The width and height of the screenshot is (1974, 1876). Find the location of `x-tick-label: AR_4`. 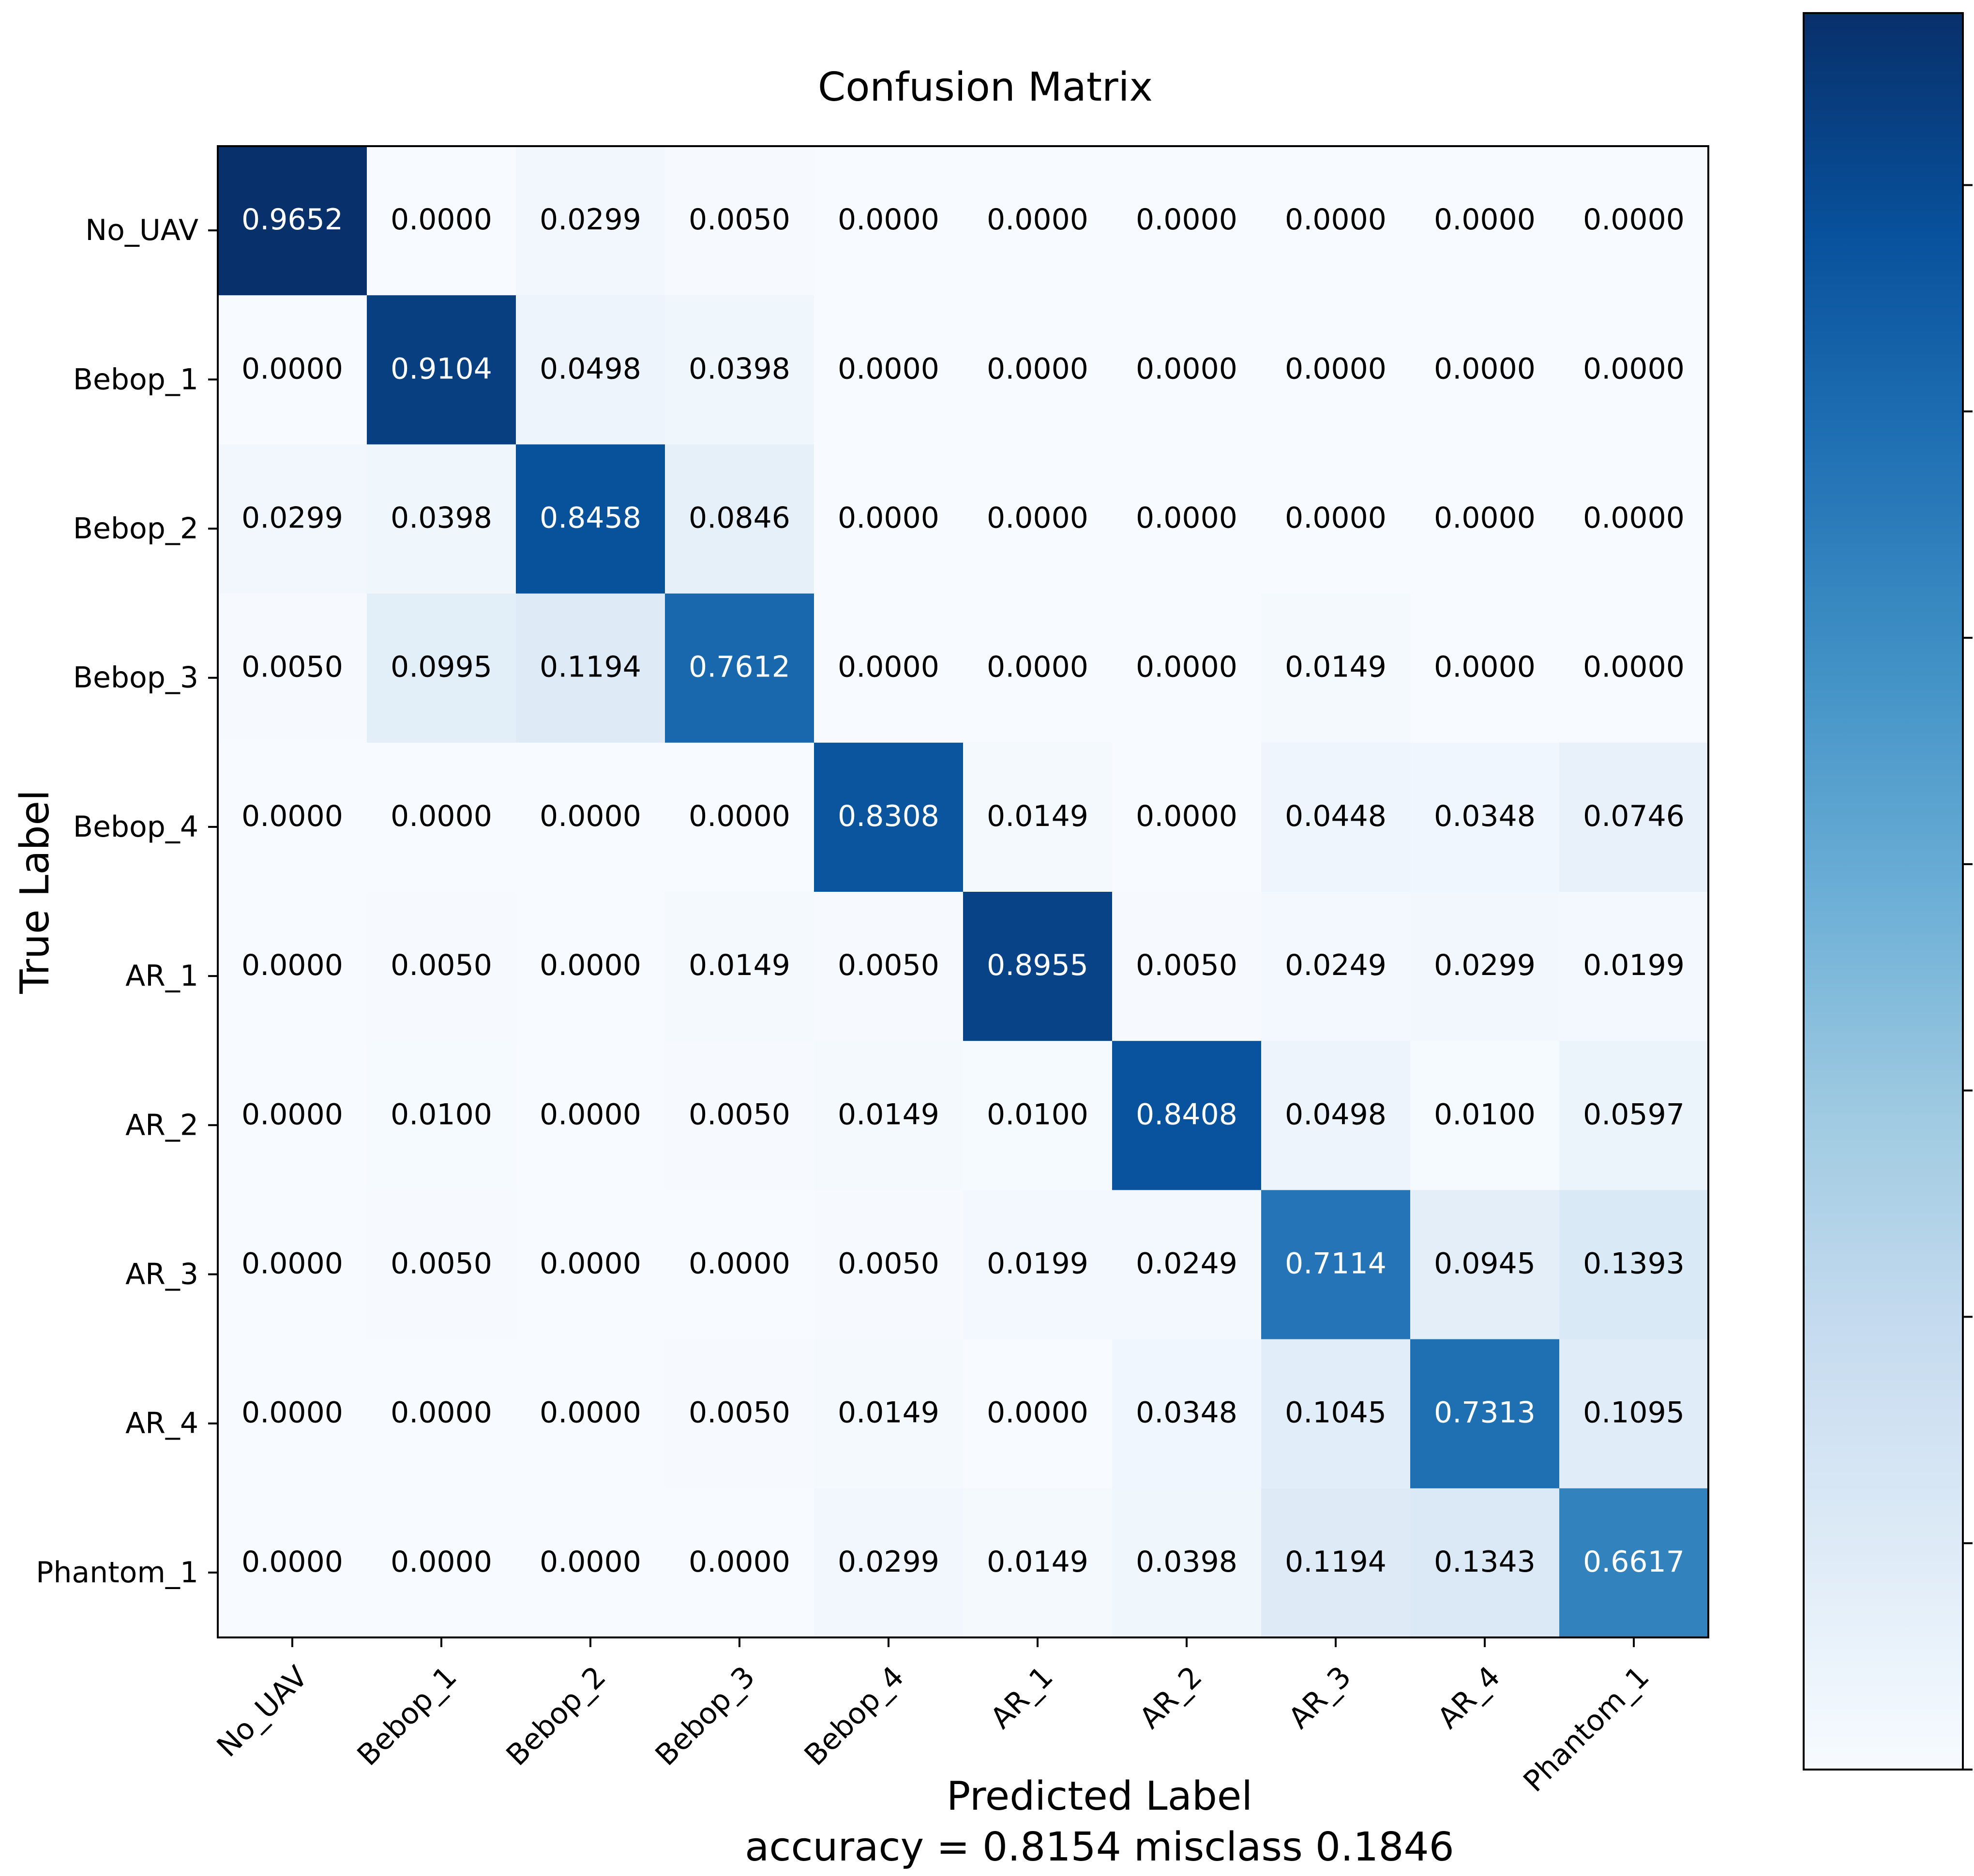

x-tick-label: AR_4 is located at coordinates (1469, 1697).